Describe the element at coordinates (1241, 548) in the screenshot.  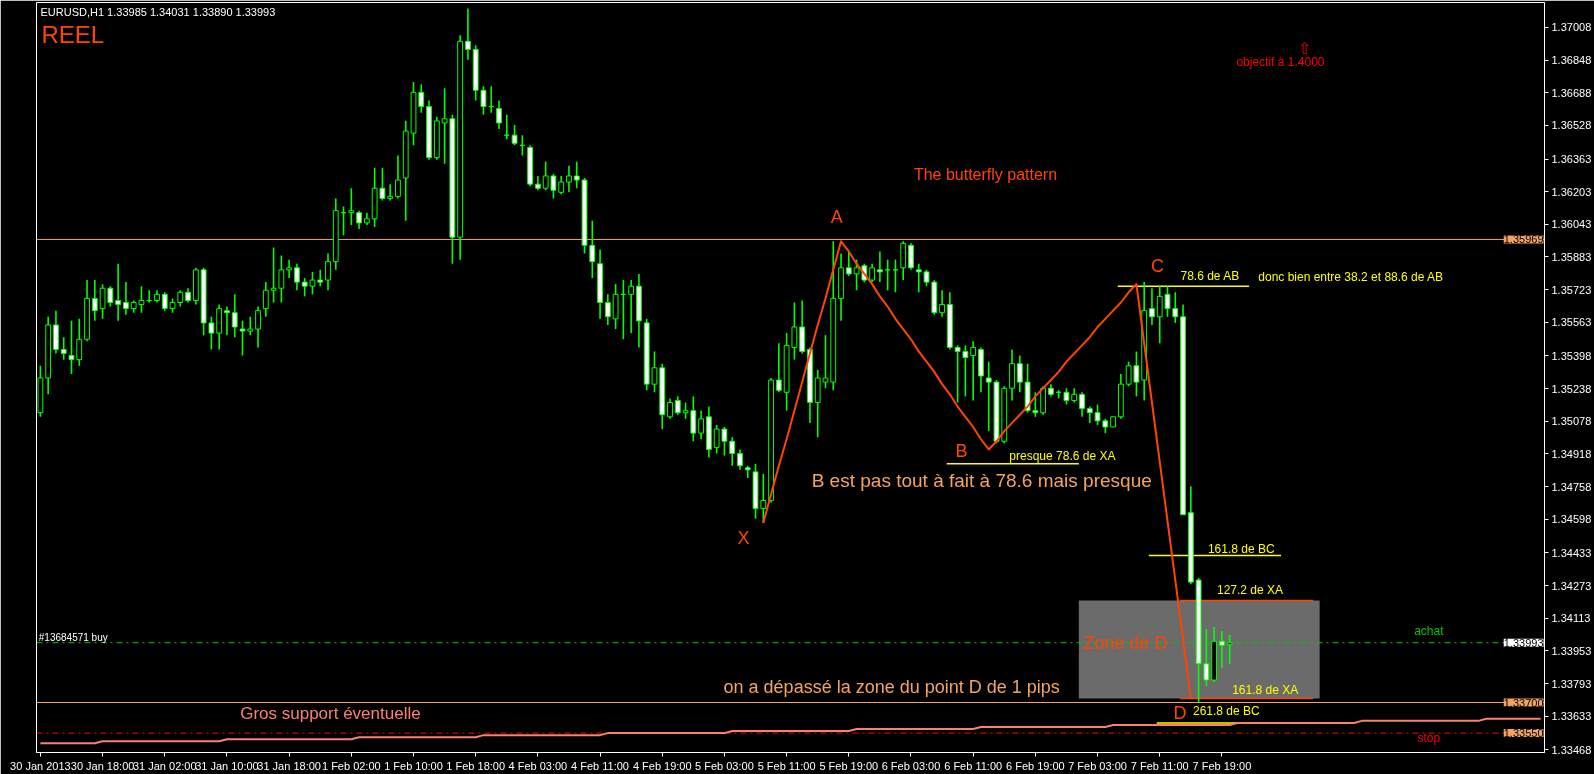
I see `ref-line-label: 161.8 de BC` at that location.